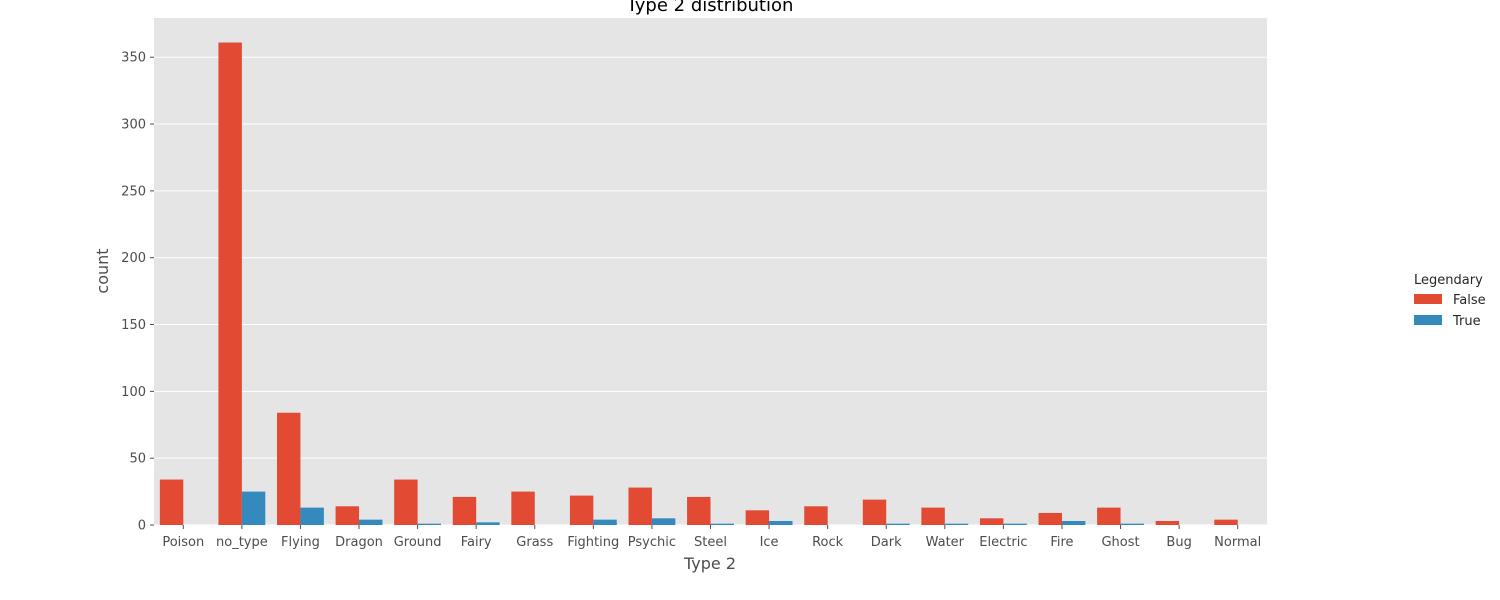 The height and width of the screenshot is (600, 1500). Describe the element at coordinates (142, 526) in the screenshot. I see `y-tick-label-0: 0` at that location.